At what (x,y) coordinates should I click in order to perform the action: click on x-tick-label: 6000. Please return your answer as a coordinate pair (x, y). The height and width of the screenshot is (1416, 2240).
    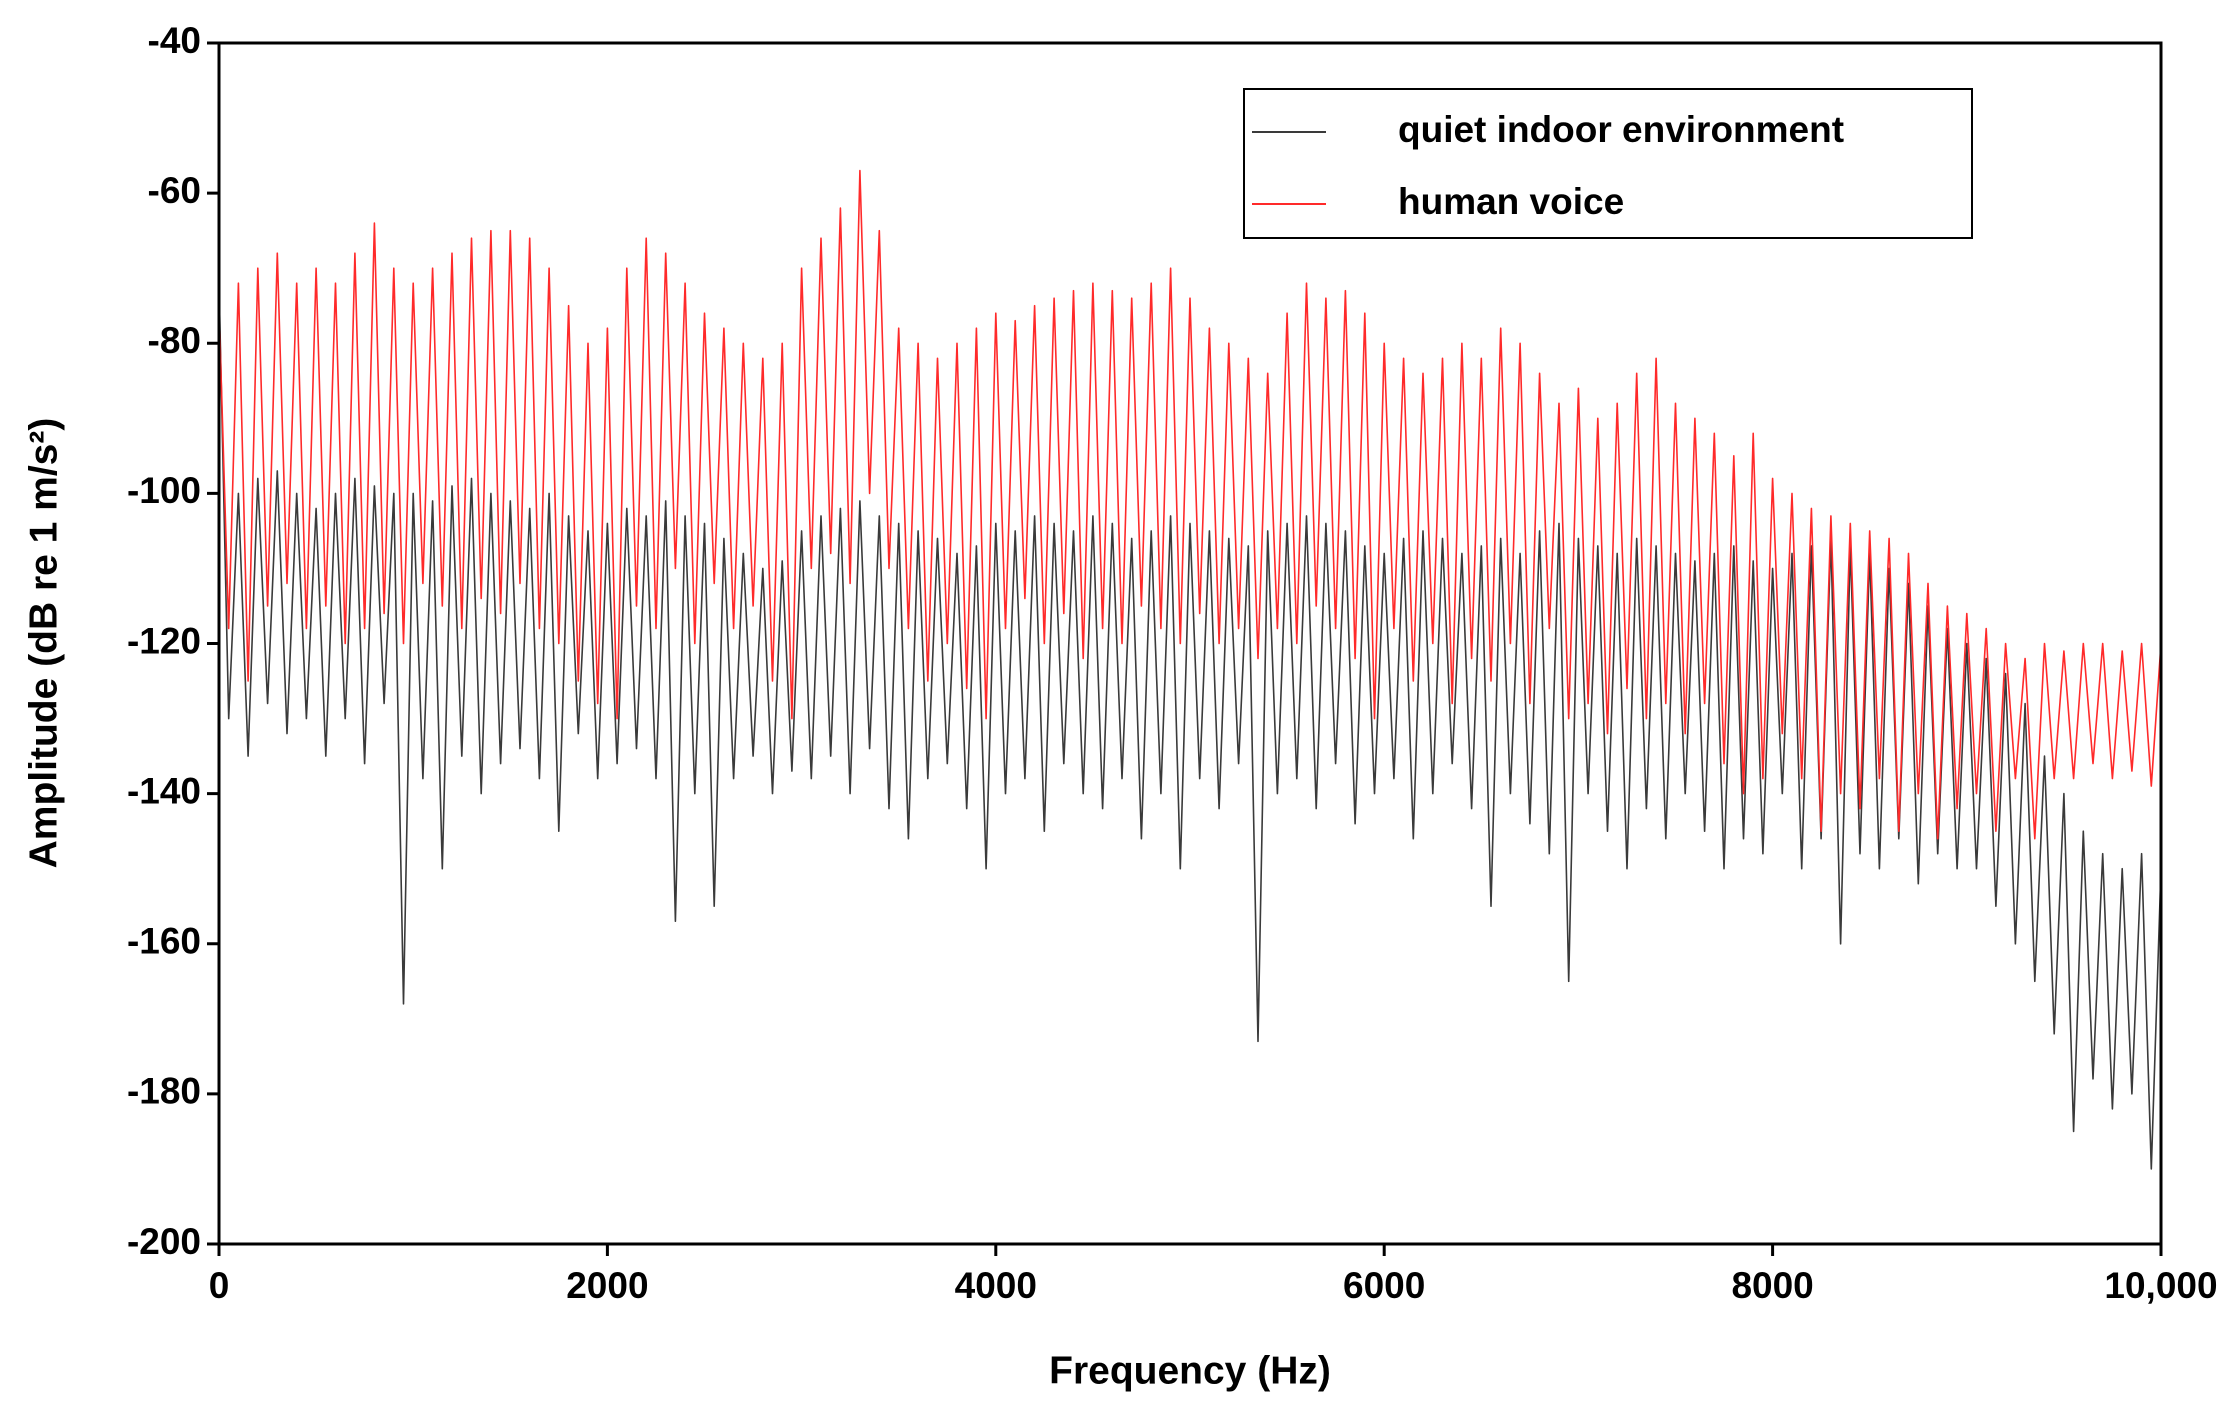
    Looking at the image, I should click on (1384, 1285).